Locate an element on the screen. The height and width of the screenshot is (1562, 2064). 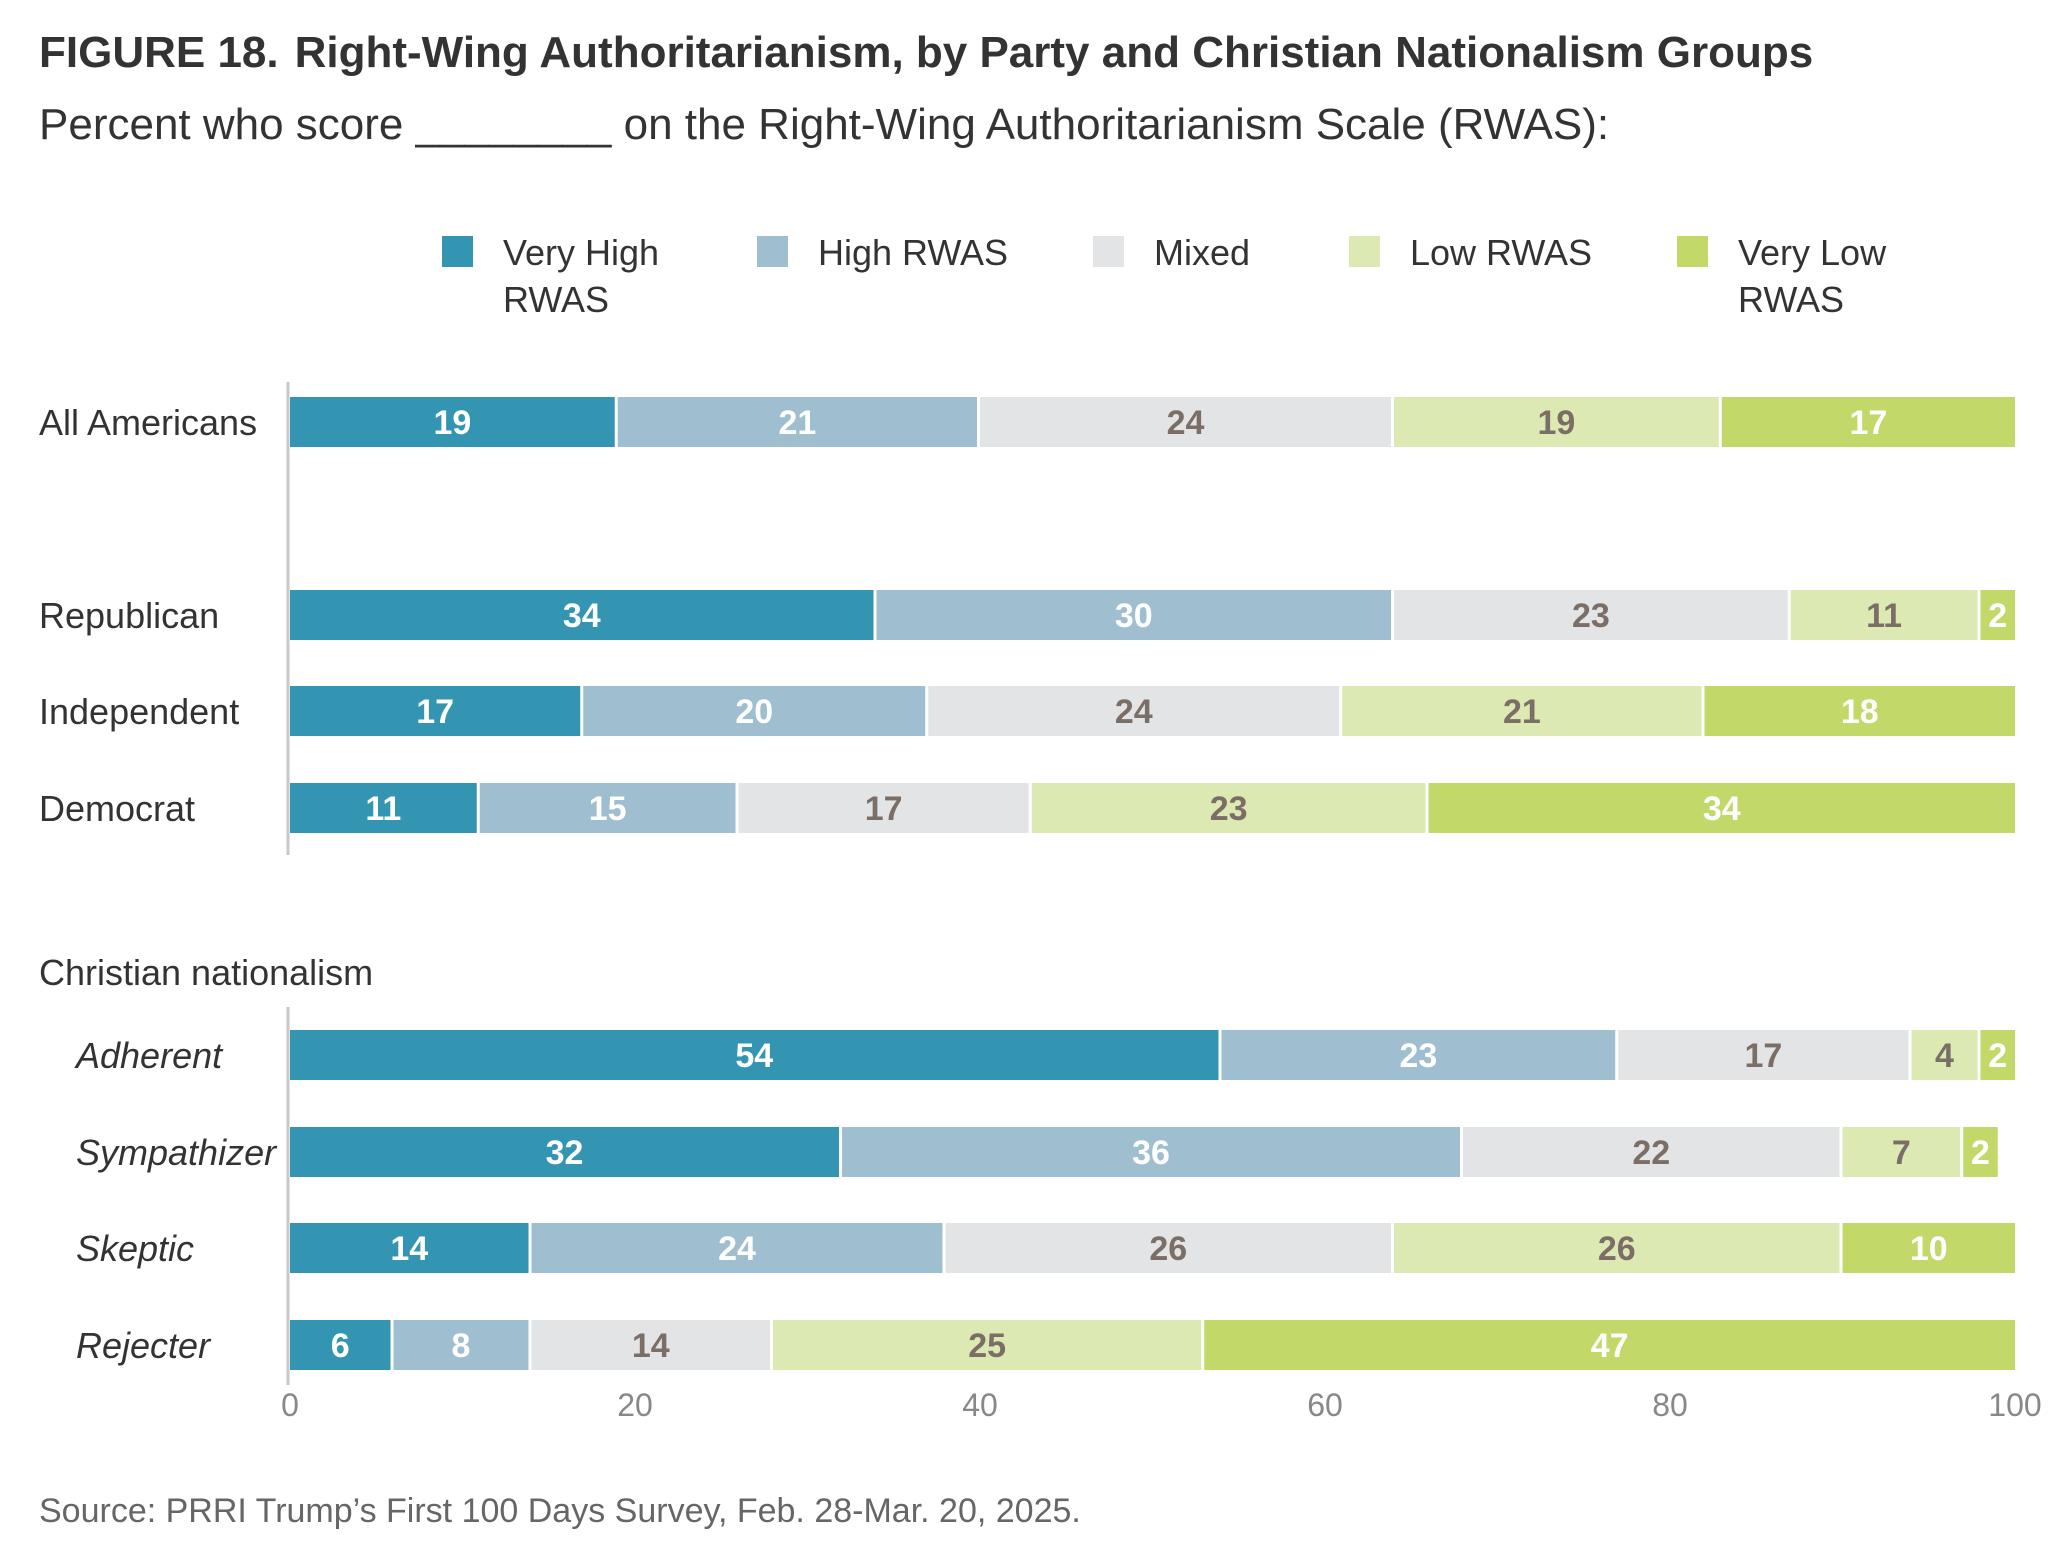
bar-rejecter-very-low-rwas is located at coordinates (1609, 1345).